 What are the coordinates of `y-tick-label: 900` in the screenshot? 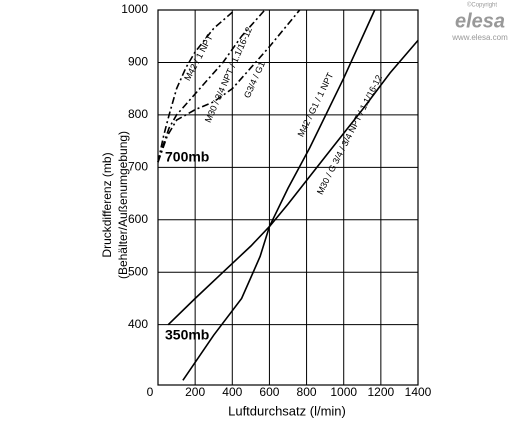 It's located at (138, 62).